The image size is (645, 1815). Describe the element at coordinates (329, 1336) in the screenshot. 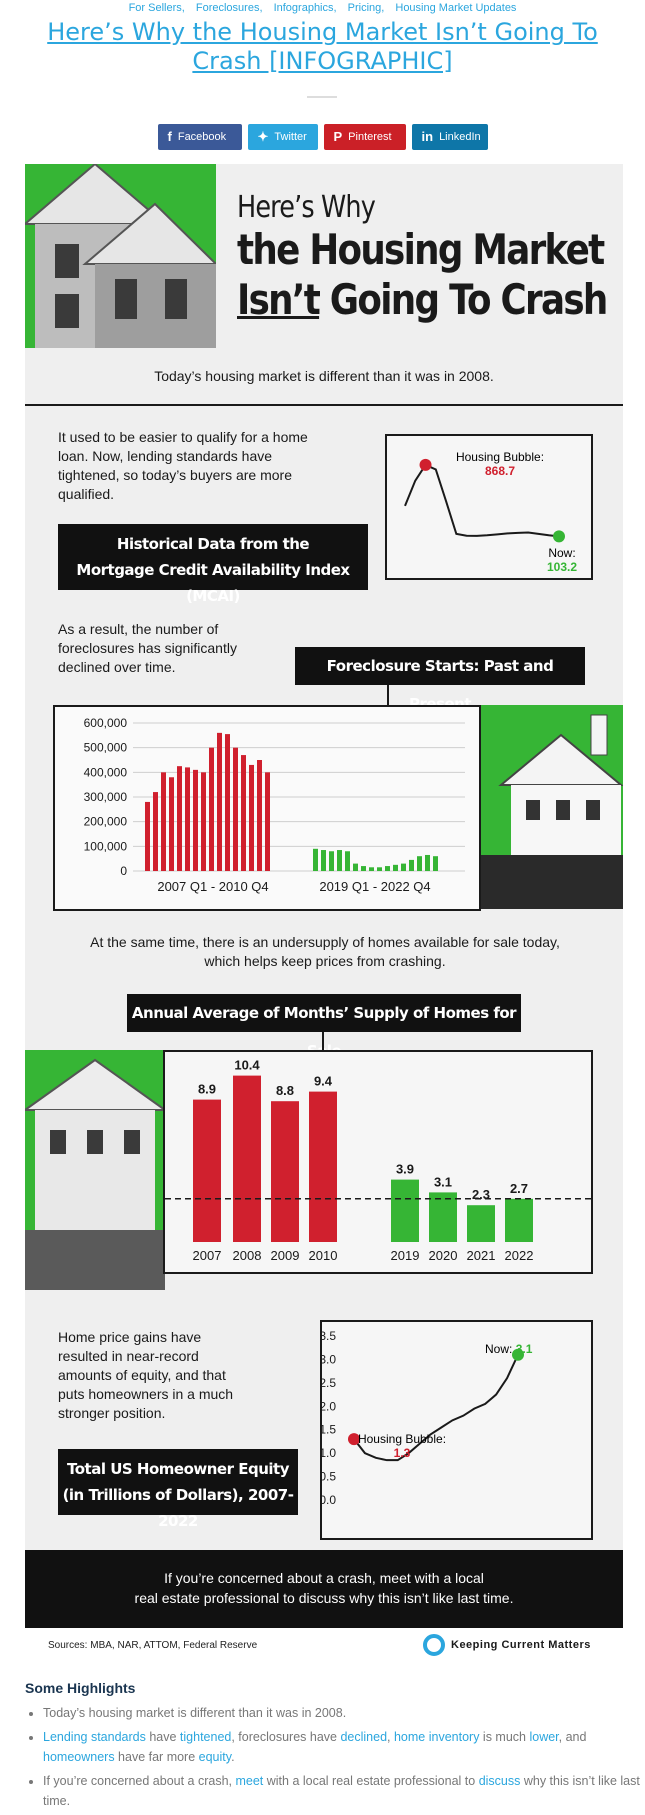

I see `y-tick-label: 3.5` at that location.